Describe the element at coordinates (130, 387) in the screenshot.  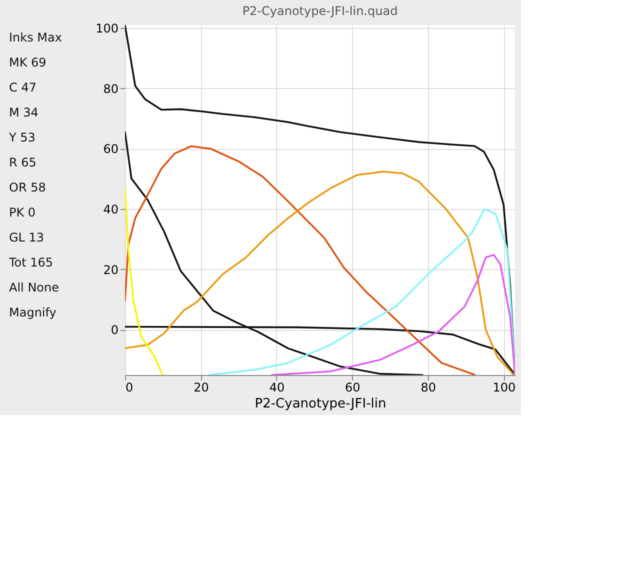
I see `x-tick-label: 0` at that location.